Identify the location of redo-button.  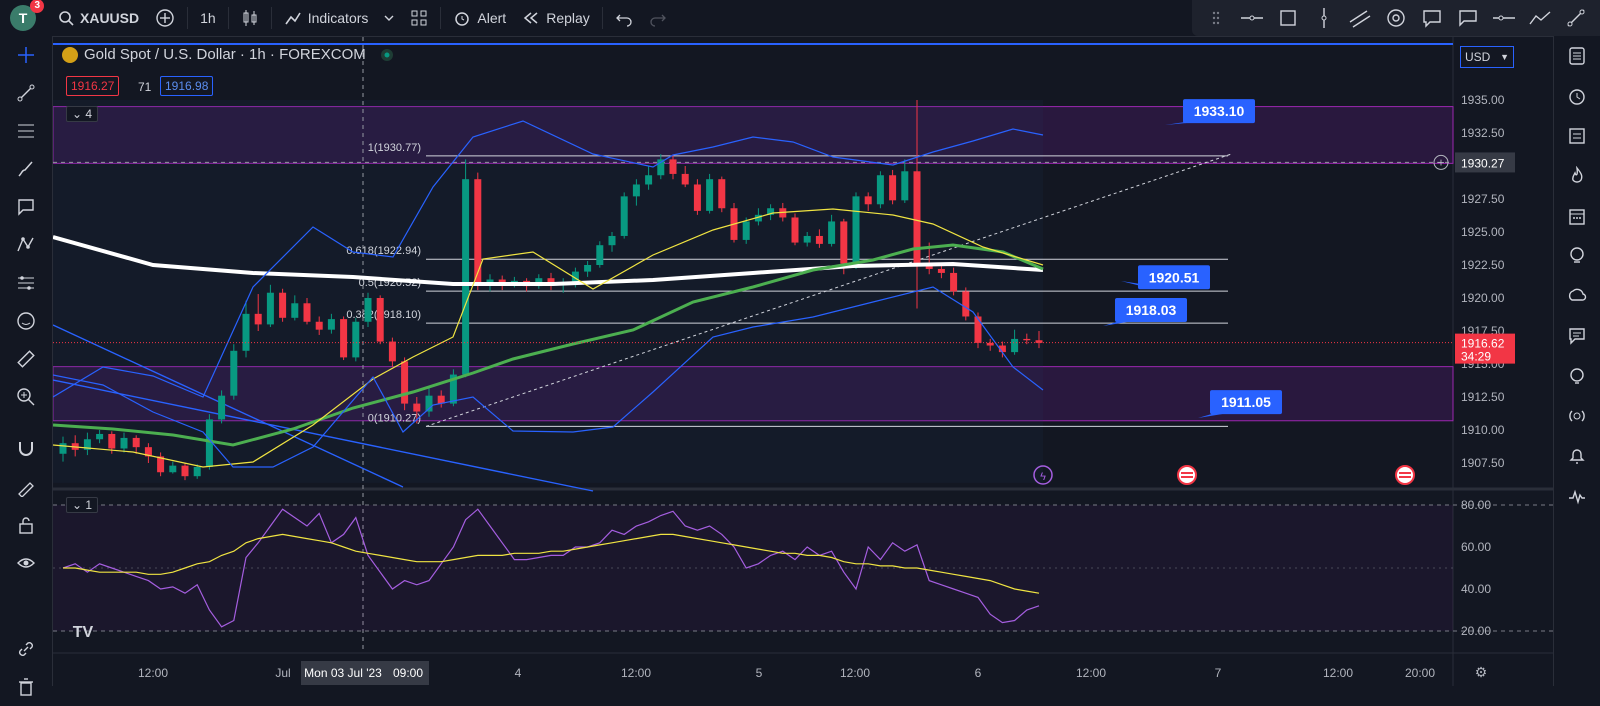
(658, 18).